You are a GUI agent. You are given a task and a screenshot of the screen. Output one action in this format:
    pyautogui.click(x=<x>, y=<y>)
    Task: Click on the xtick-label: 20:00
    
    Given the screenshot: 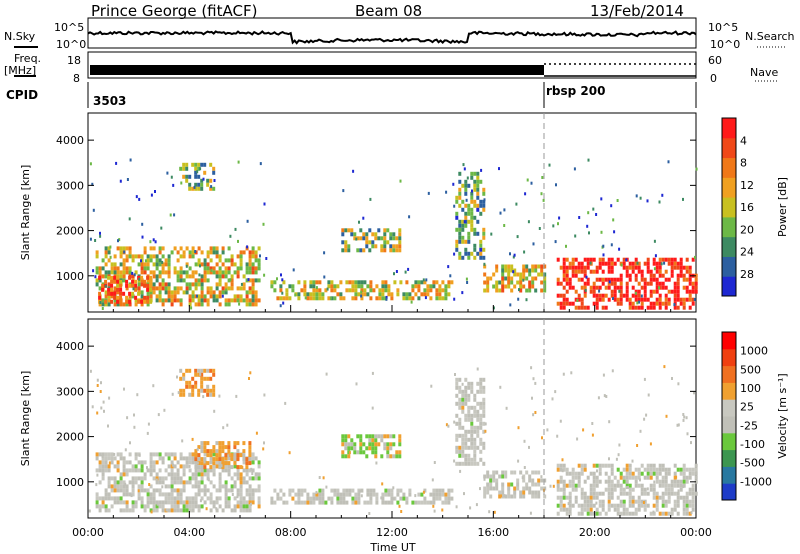 What is the action you would take?
    pyautogui.click(x=595, y=532)
    